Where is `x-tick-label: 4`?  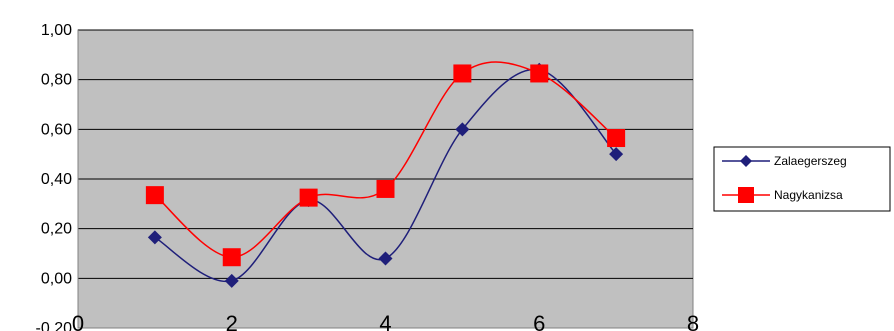 x-tick-label: 4 is located at coordinates (385, 321).